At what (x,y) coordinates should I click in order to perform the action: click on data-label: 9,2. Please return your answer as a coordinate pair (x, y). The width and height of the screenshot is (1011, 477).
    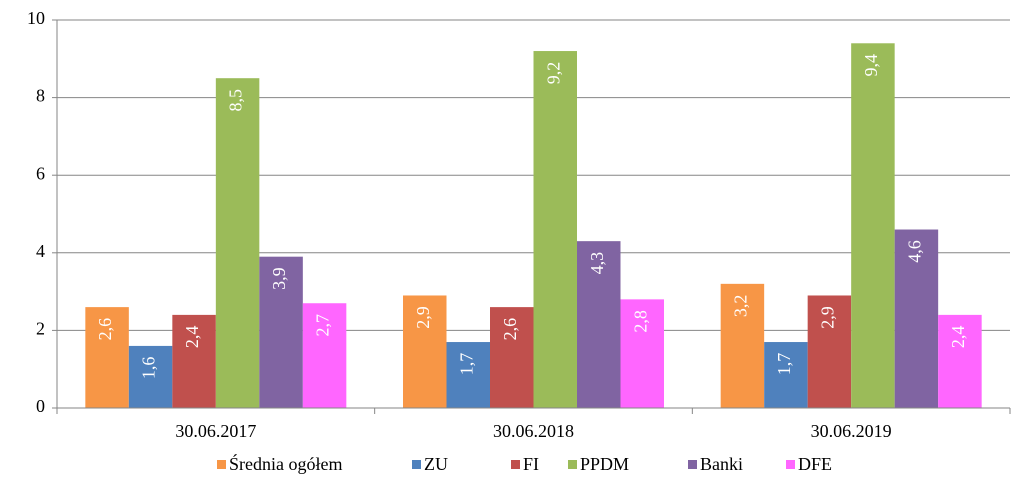
    Looking at the image, I should click on (553, 73).